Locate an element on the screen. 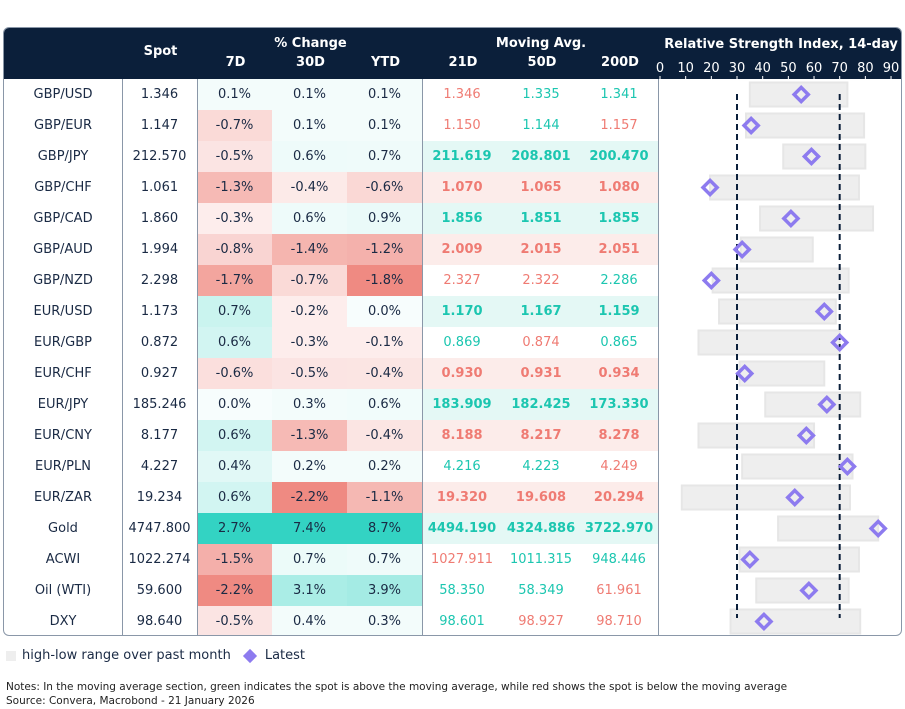 The width and height of the screenshot is (905, 709). table-row: GBP/EUR 1.147 -0.7% 0.1% 0.1% 1.150 1.144 1.157 is located at coordinates (452, 125).